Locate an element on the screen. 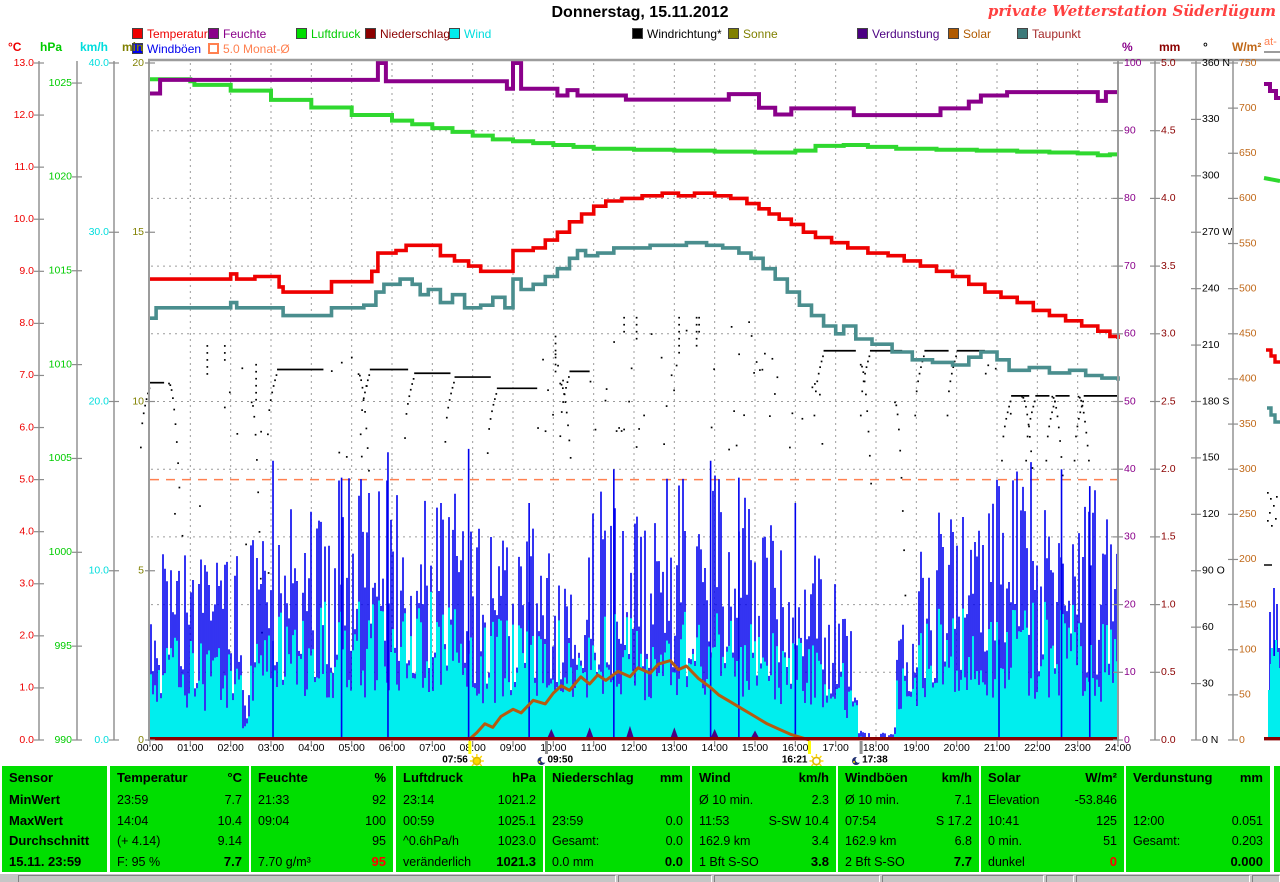 The height and width of the screenshot is (882, 1280). legend-label: Wind is located at coordinates (478, 33).